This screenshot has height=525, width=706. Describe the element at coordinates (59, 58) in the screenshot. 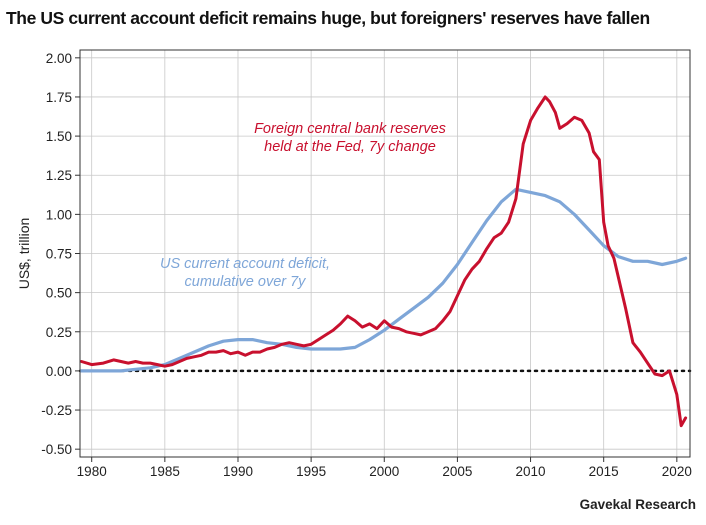

I see `y-tick-label: 2.00` at that location.